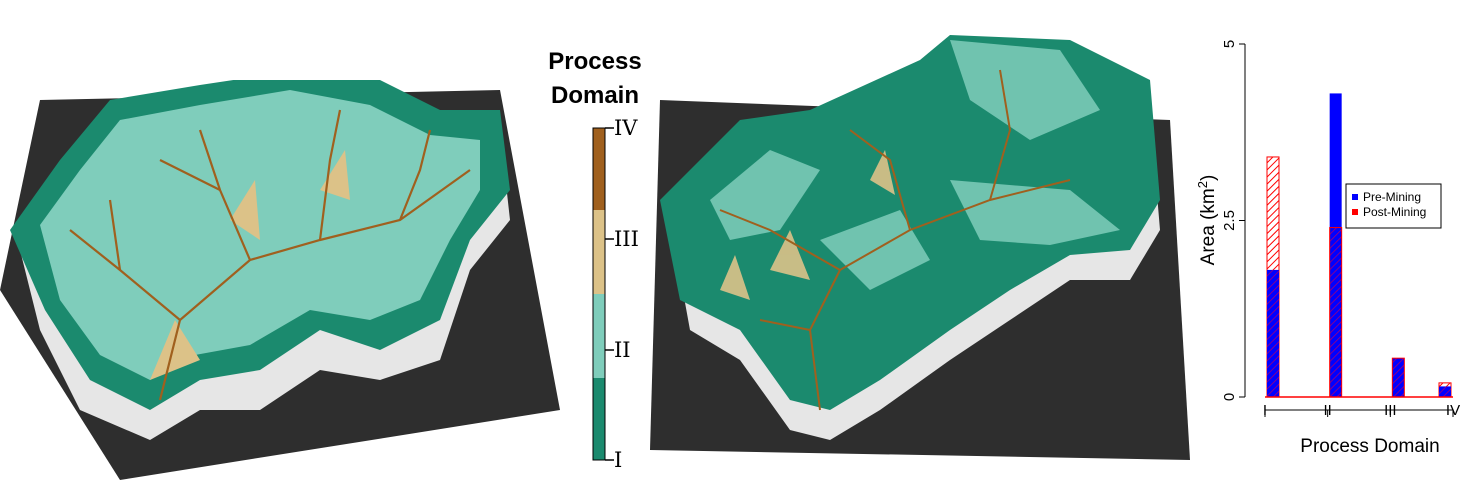  What do you see at coordinates (622, 350) in the screenshot?
I see `legend-label-ii: II` at bounding box center [622, 350].